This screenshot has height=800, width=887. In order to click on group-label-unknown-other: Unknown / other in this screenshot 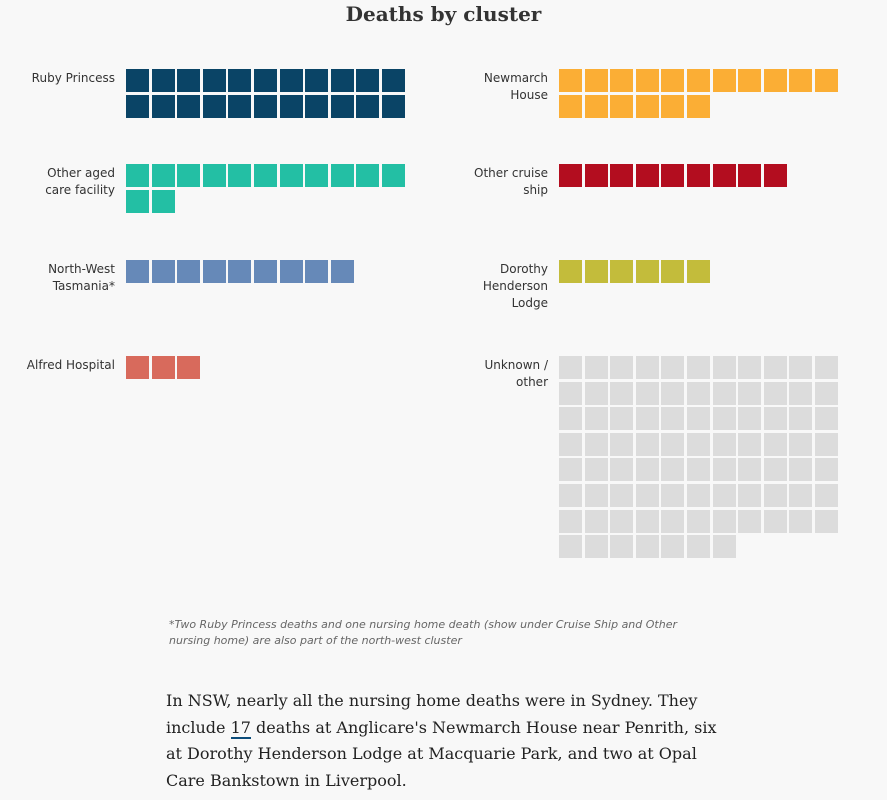, I will do `click(516, 373)`.